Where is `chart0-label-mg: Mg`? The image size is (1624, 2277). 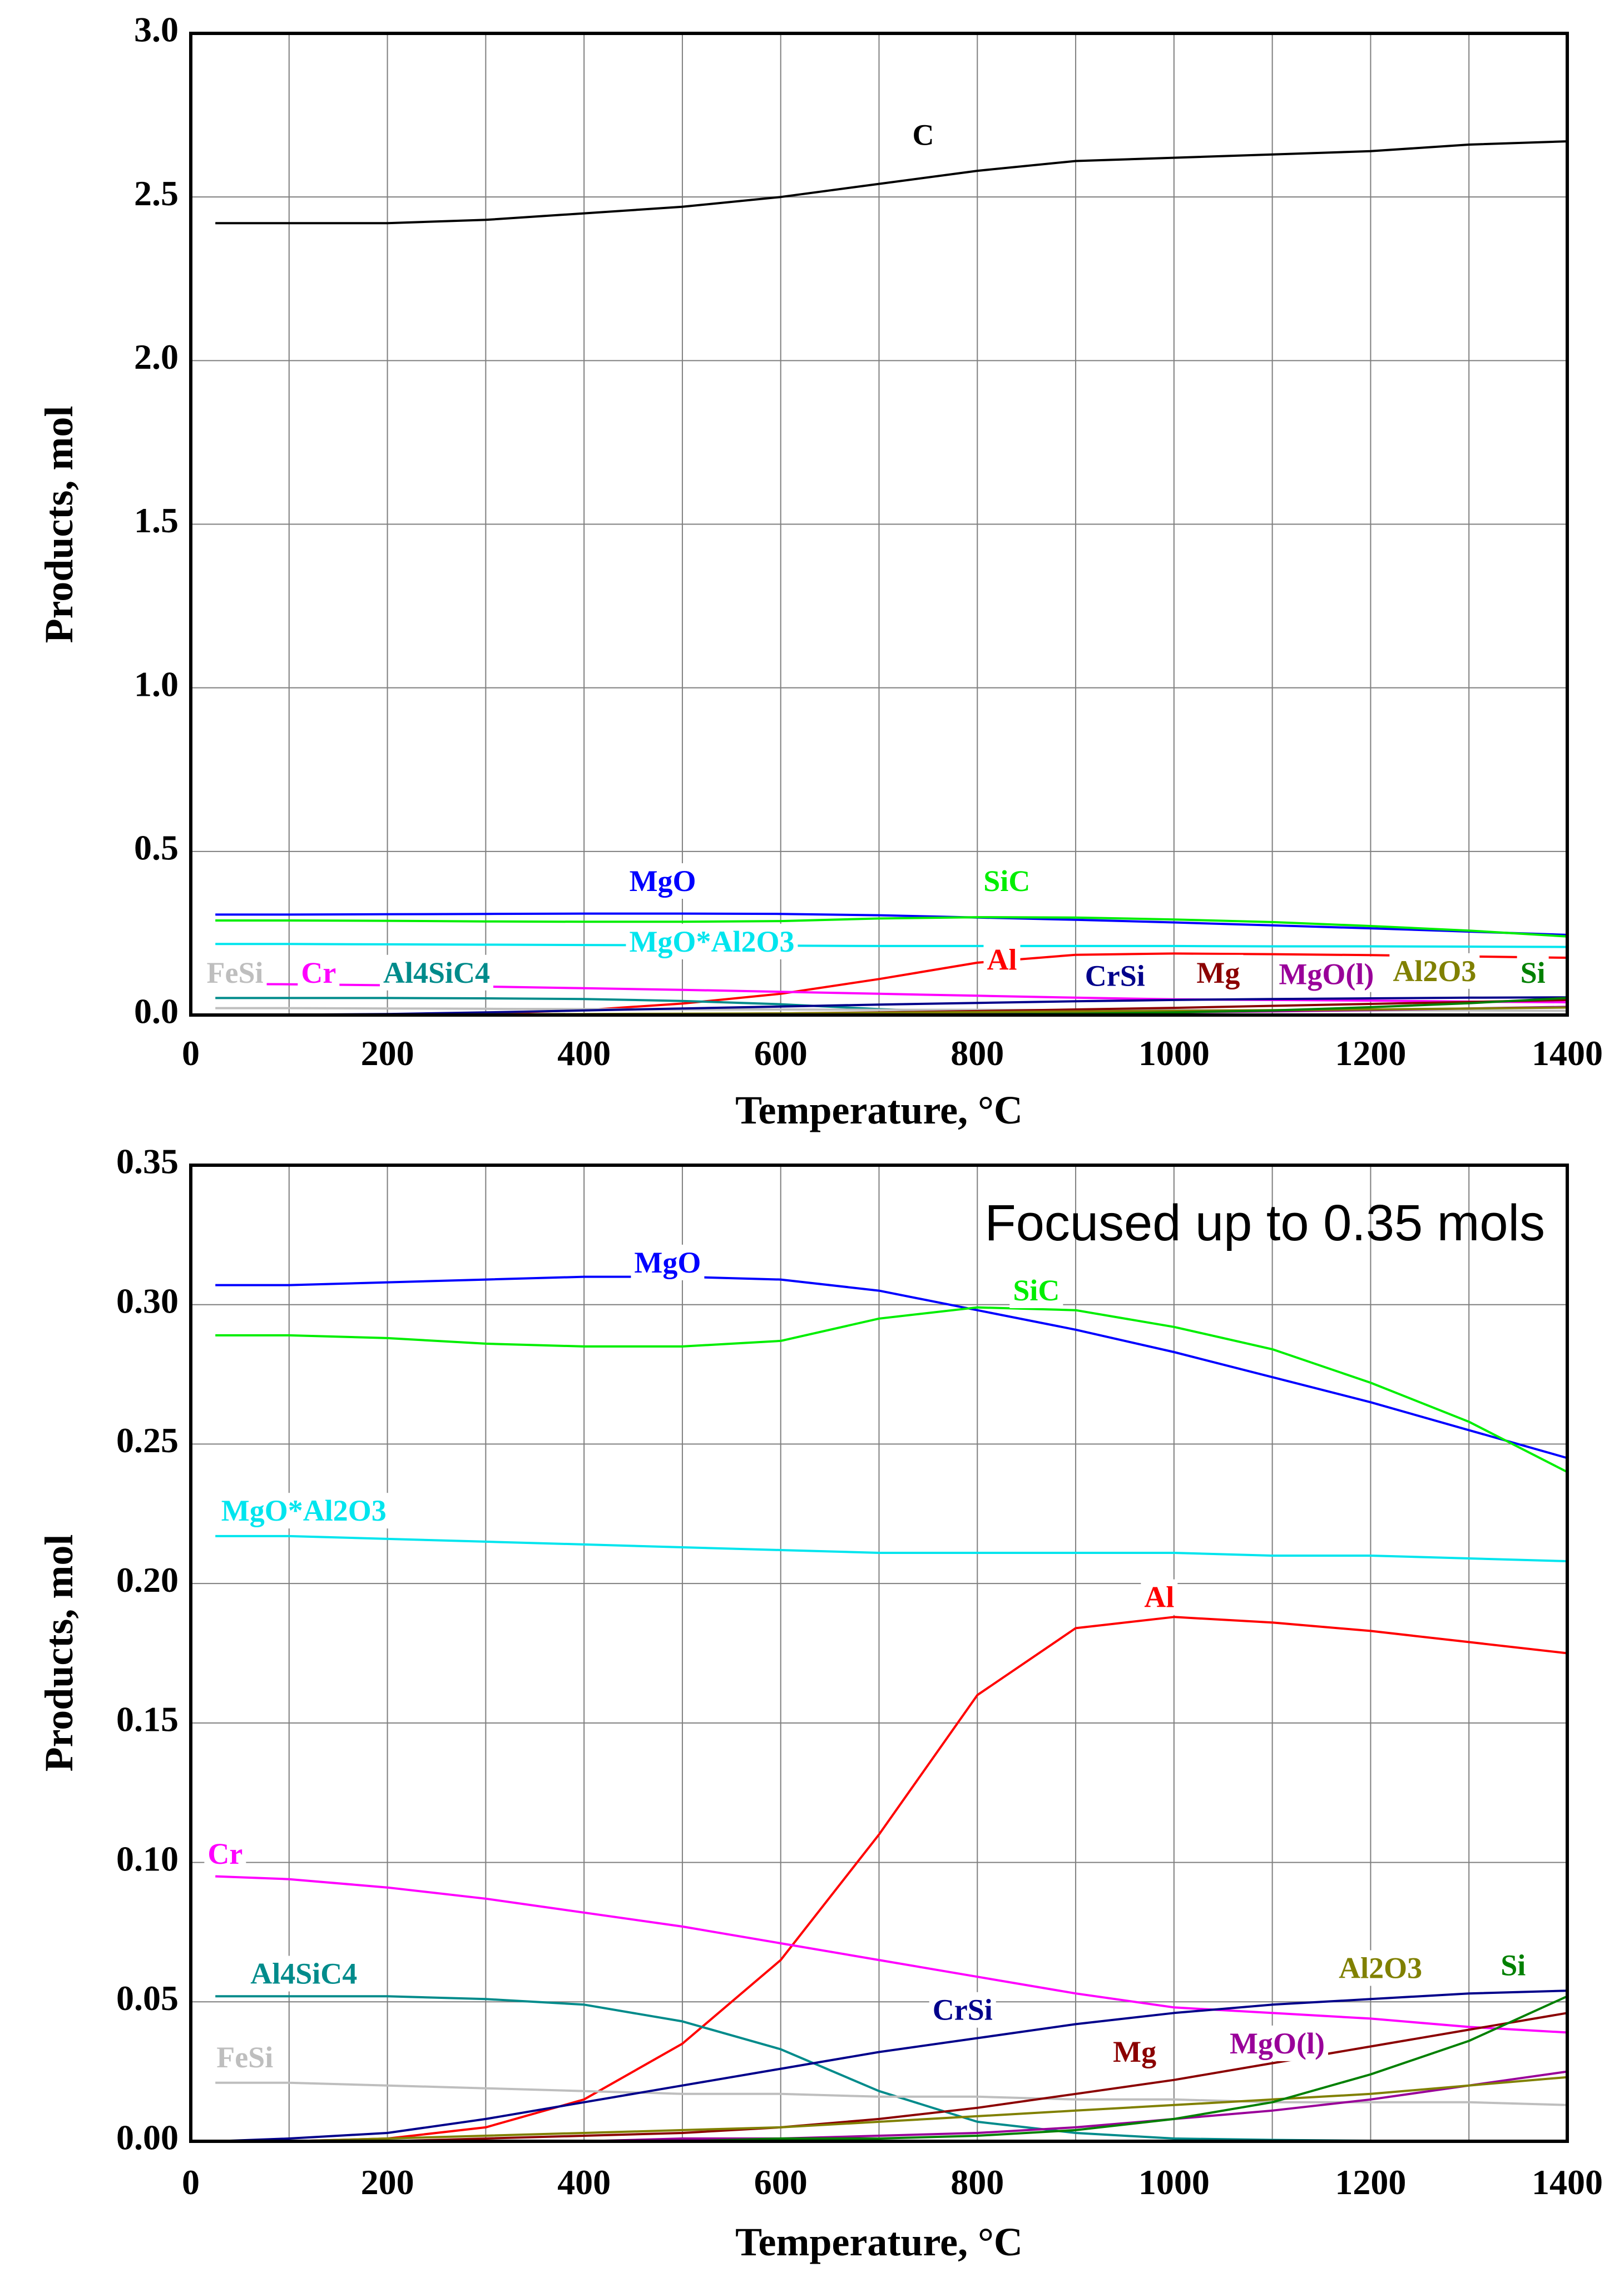
chart0-label-mg: Mg is located at coordinates (1218, 973).